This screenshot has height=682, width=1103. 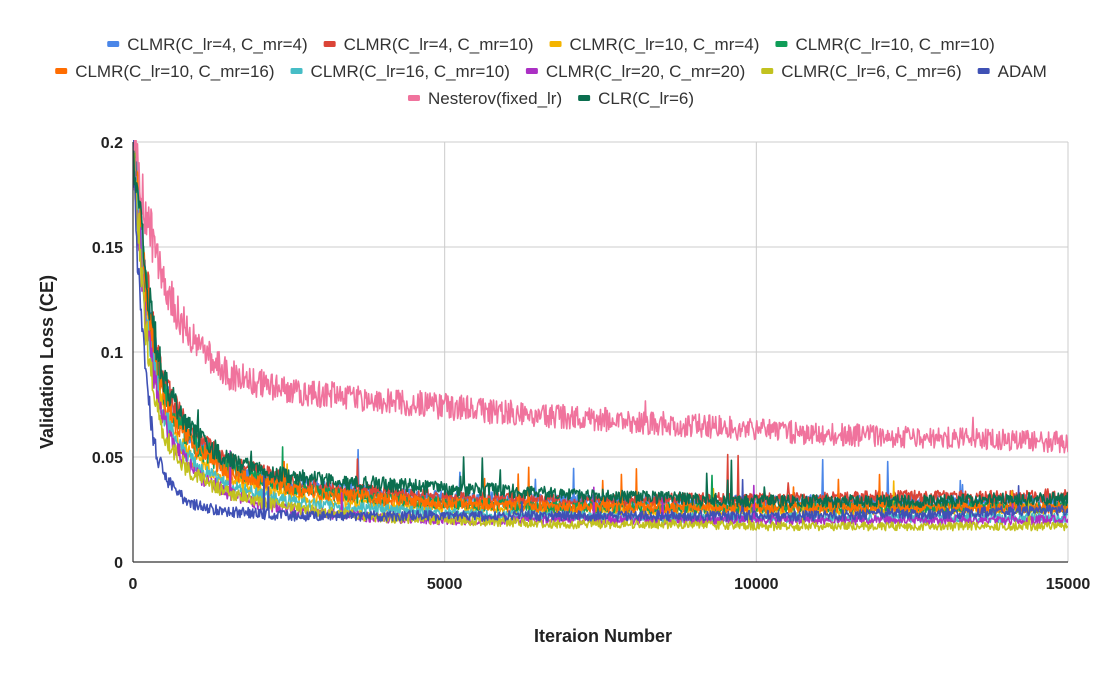 What do you see at coordinates (410, 71) in the screenshot?
I see `legend-label: CLMR(C_lr=16, C_mr=10)` at bounding box center [410, 71].